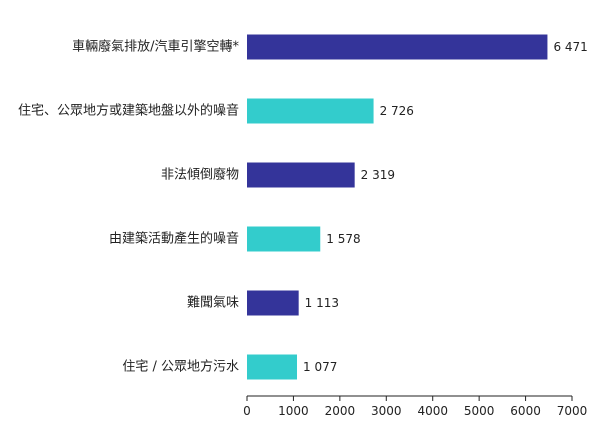  Describe the element at coordinates (479, 411) in the screenshot. I see `x-tick-label-5: 5000` at that location.